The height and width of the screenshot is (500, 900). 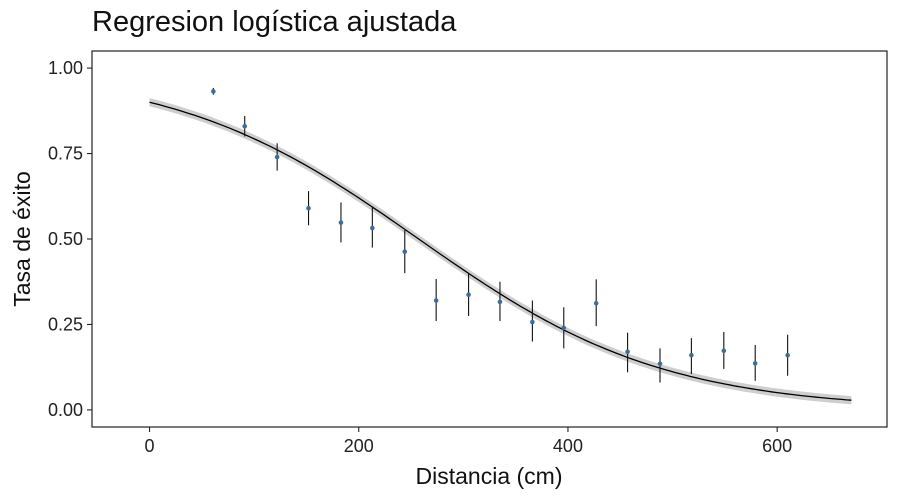 I want to click on x-axis: 0 200 400 600, so click(x=468, y=441).